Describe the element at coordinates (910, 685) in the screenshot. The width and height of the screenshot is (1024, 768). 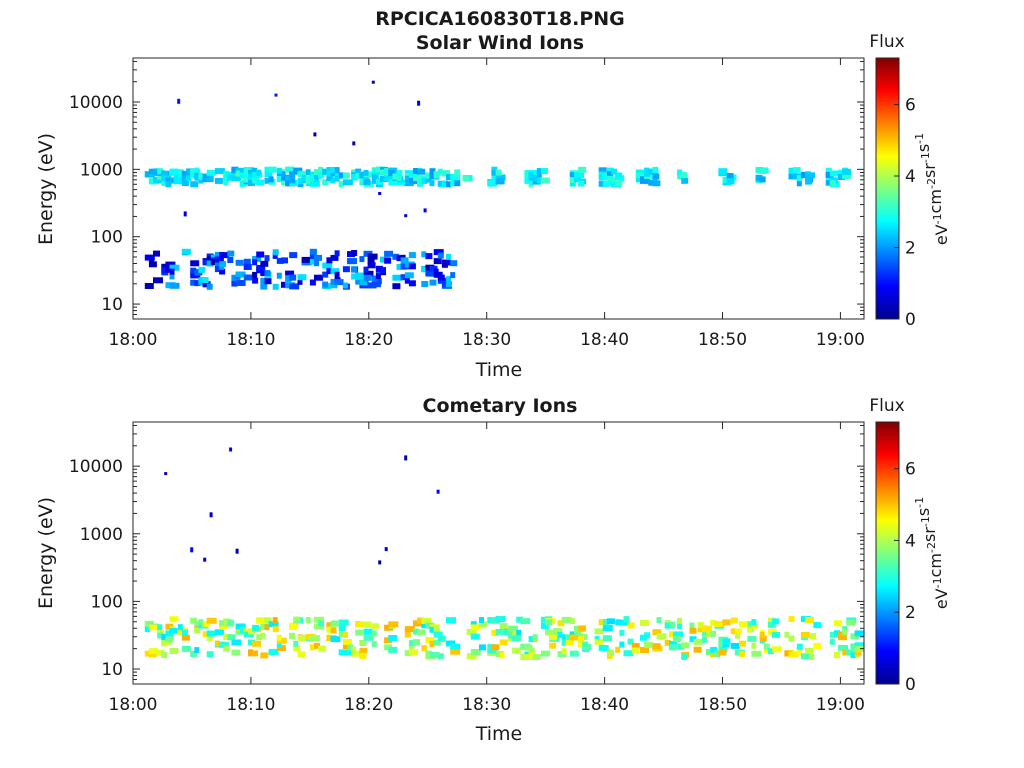
I see `colorbar-tick-label: 0` at that location.